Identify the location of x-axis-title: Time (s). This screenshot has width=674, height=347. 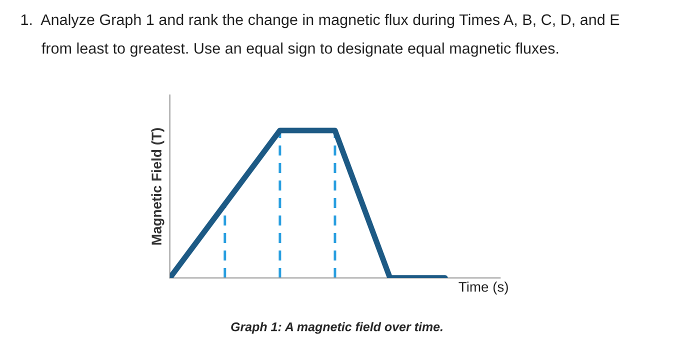
(483, 288).